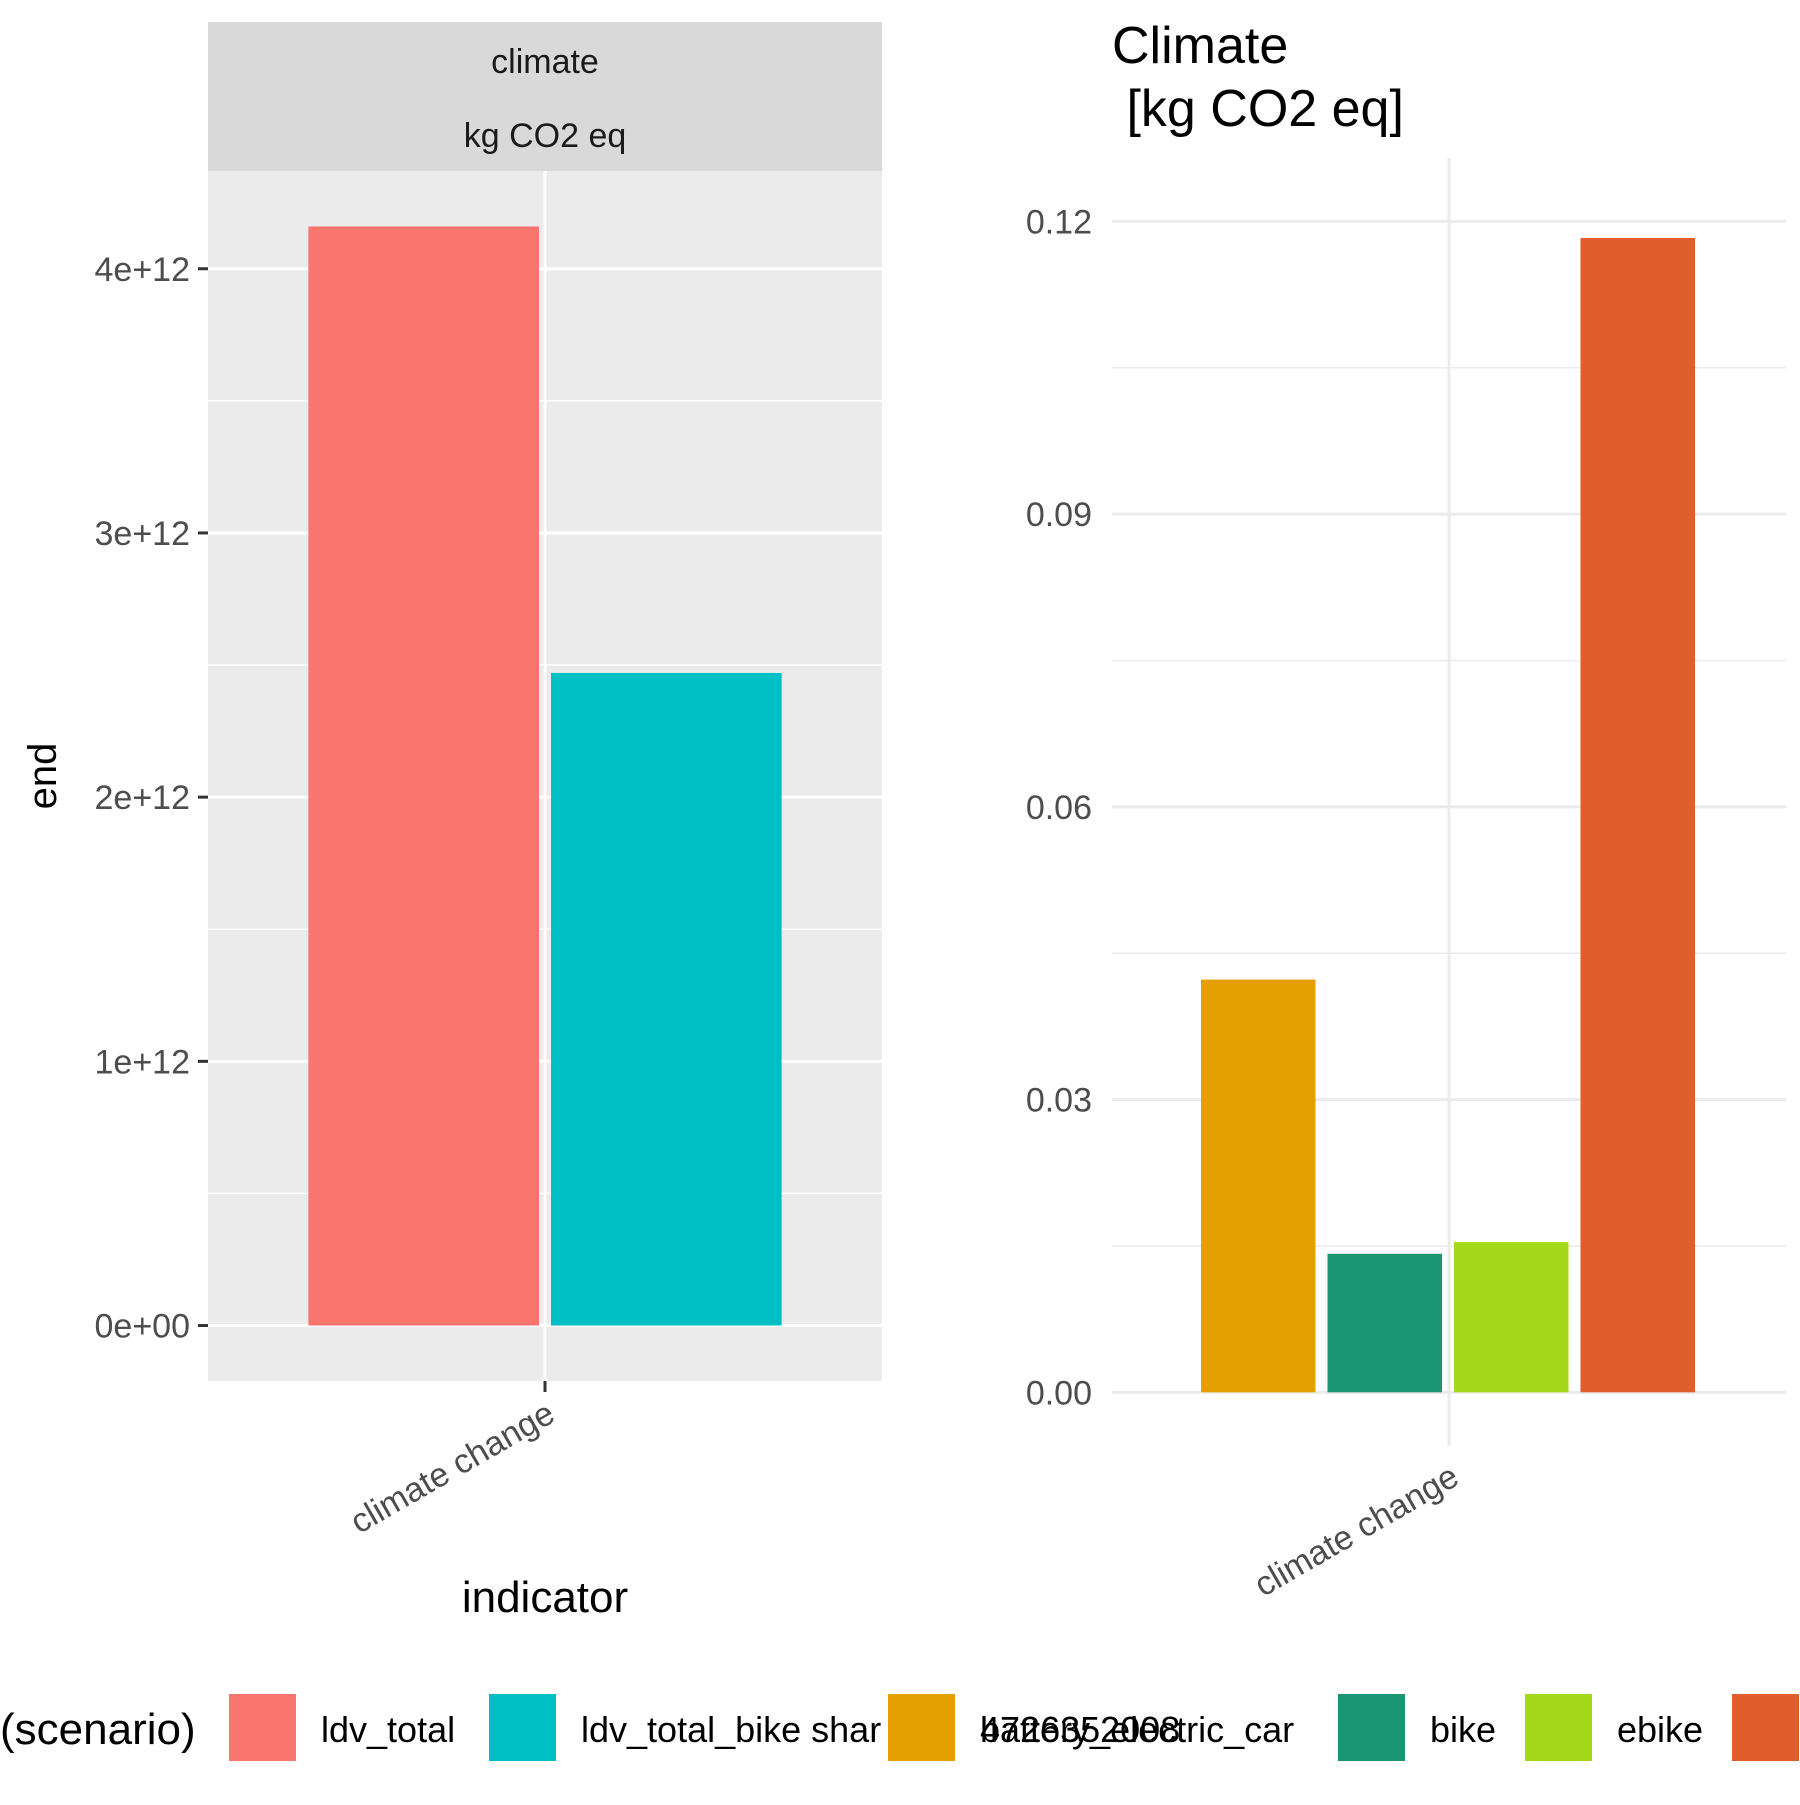 Image resolution: width=1800 pixels, height=1805 pixels. I want to click on y-tick-label: 2e+12, so click(143, 798).